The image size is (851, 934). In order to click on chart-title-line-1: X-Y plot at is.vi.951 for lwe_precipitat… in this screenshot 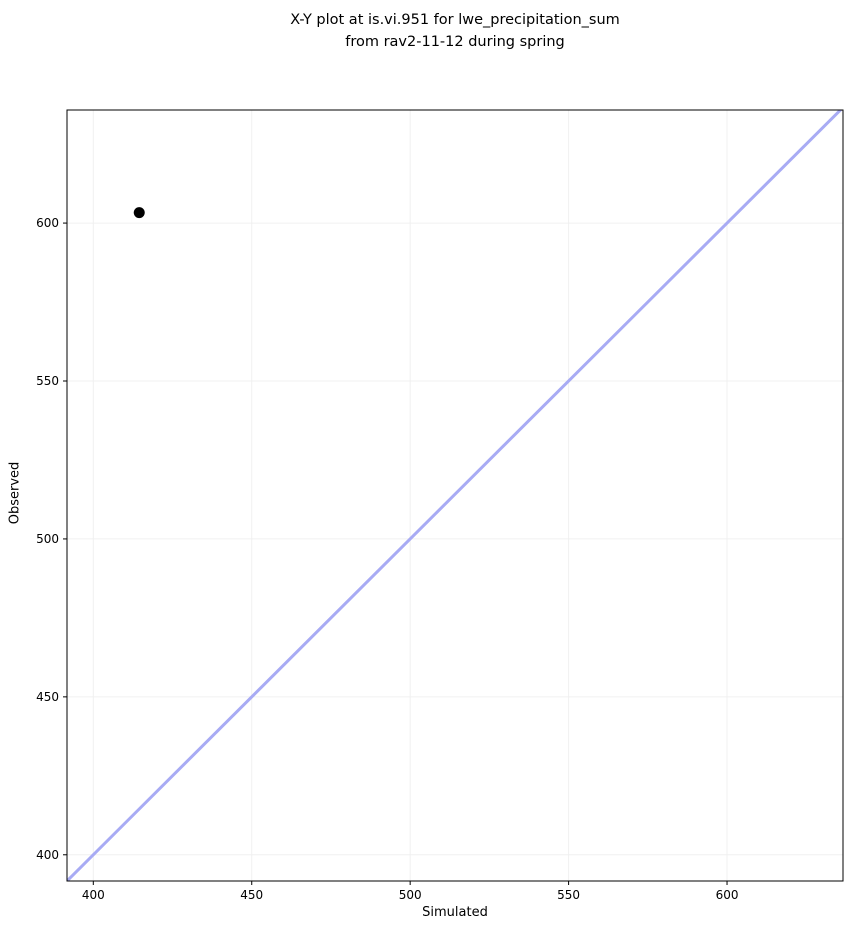, I will do `click(455, 20)`.